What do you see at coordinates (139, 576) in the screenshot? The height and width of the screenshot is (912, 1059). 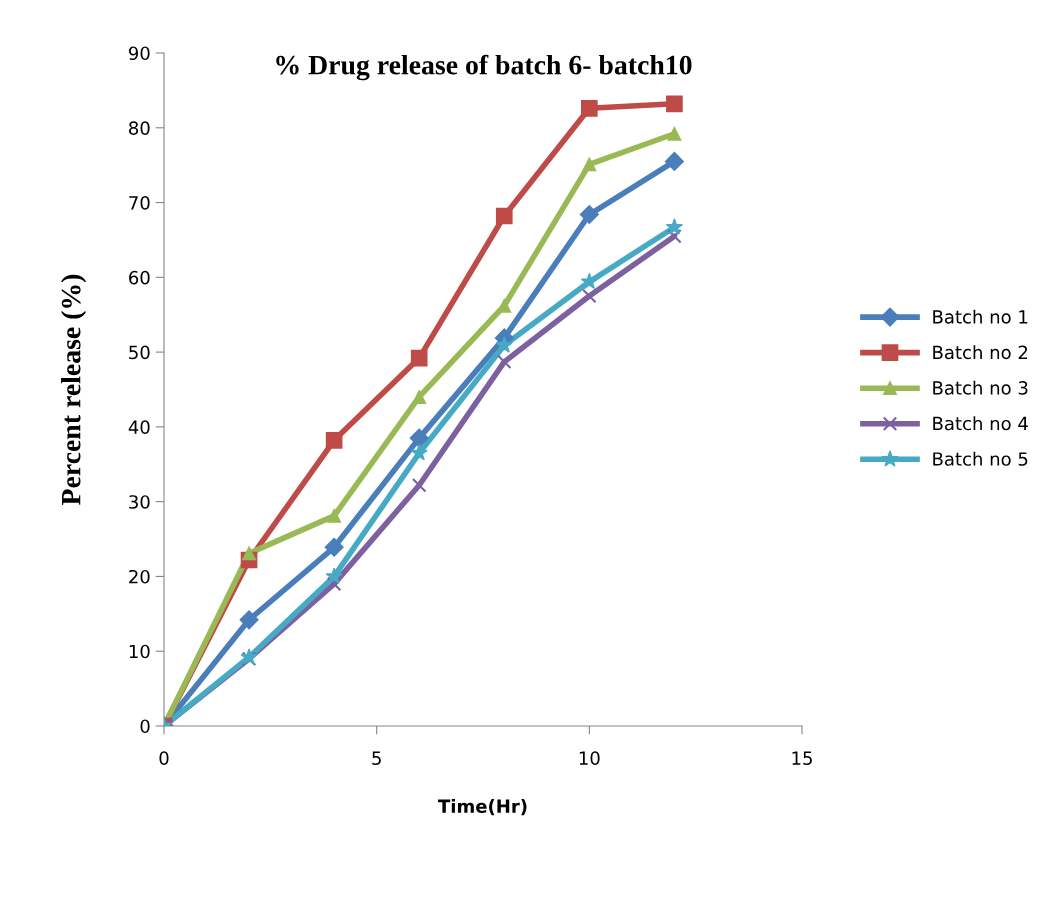 I see `y-tick-label: 20` at bounding box center [139, 576].